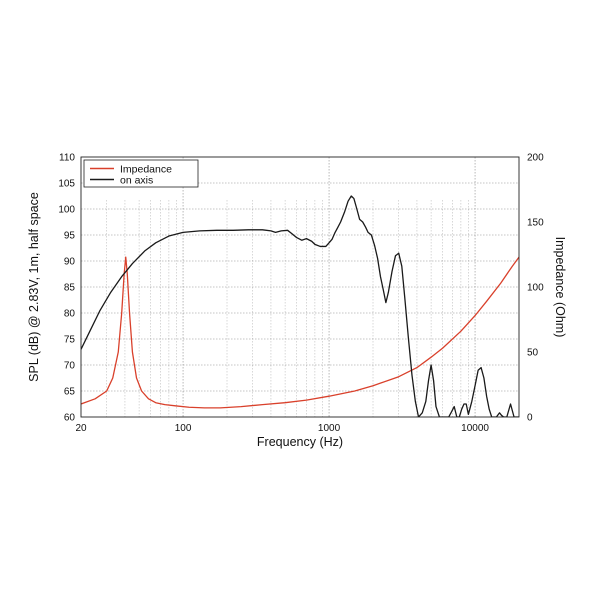 This screenshot has width=600, height=600. I want to click on y2-tick-label: 50, so click(533, 353).